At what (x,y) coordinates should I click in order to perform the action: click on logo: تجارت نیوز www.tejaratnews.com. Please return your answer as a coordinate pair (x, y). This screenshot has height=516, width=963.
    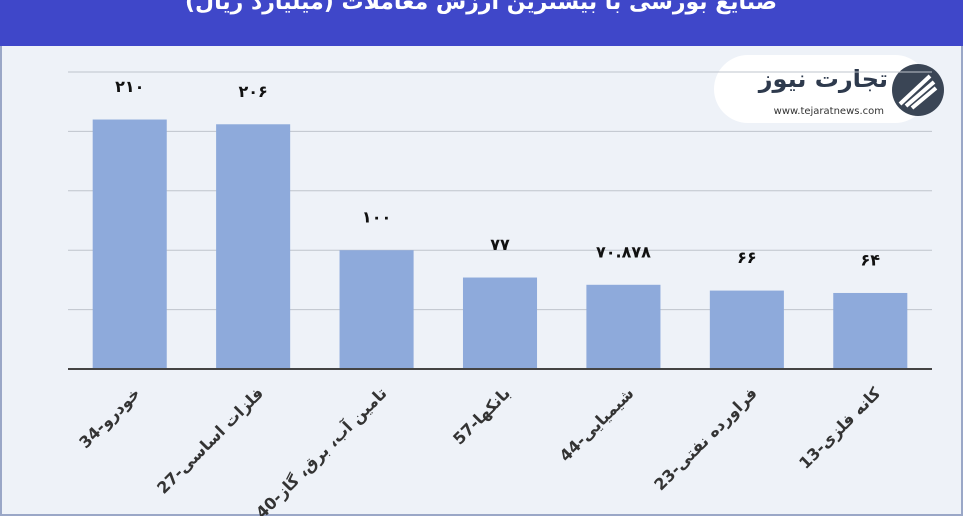
    Looking at the image, I should click on (829, 89).